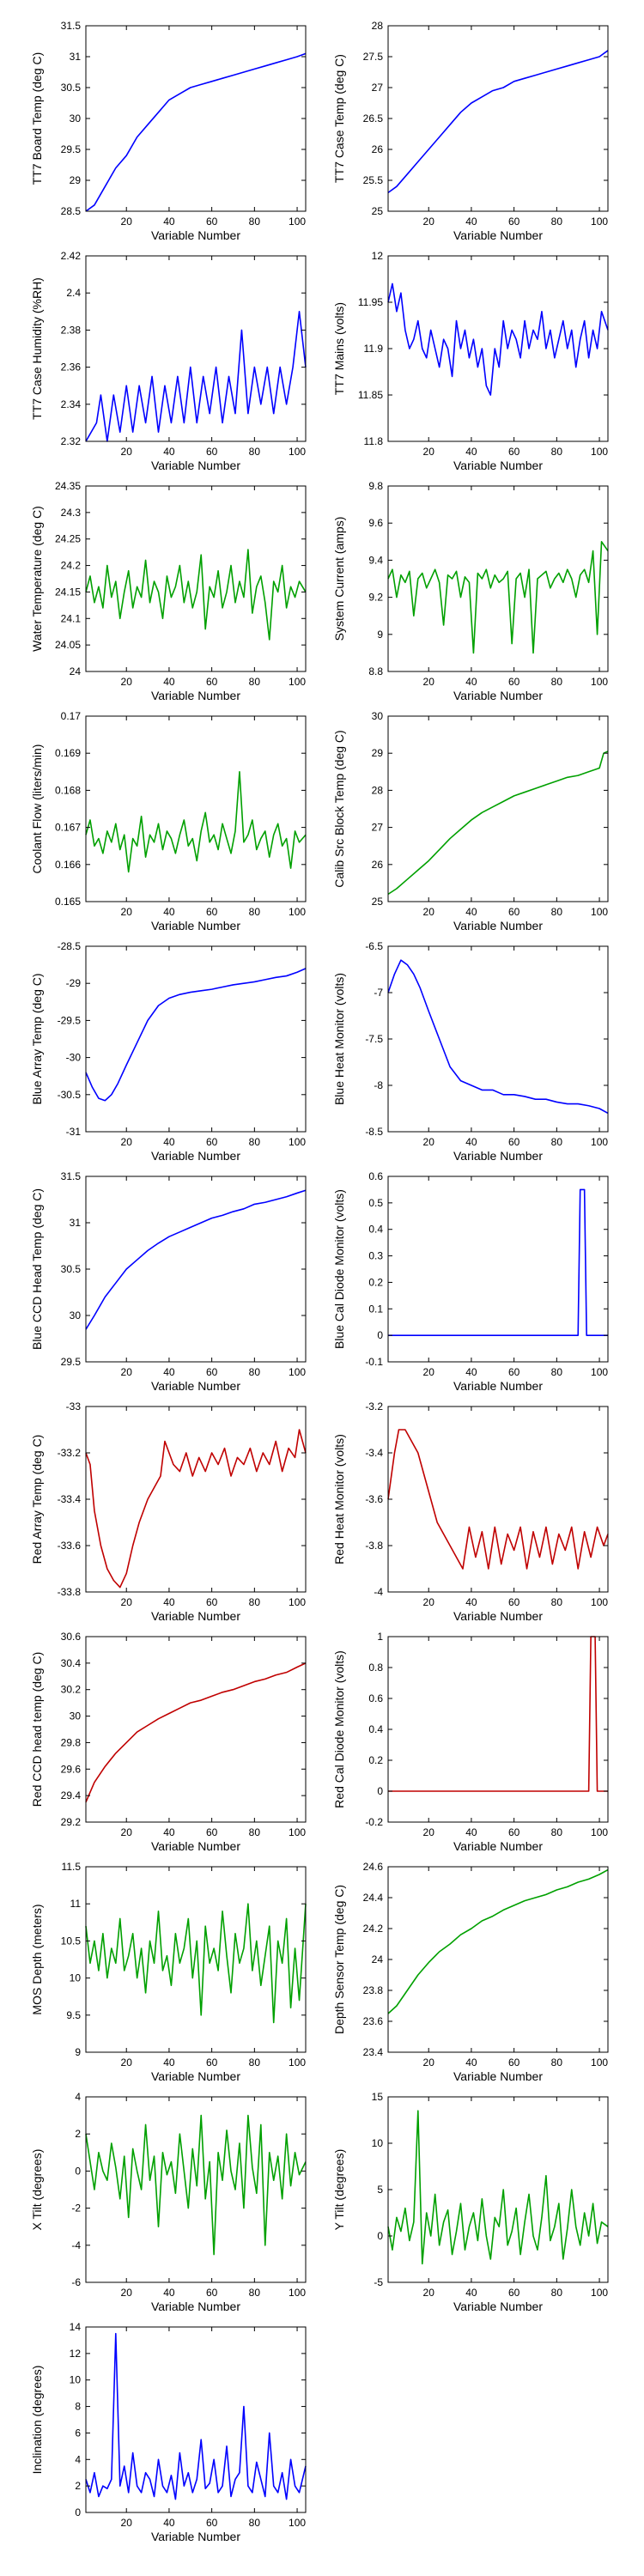  Describe the element at coordinates (376, 1698) in the screenshot. I see `y-tick-label: 0.6` at that location.